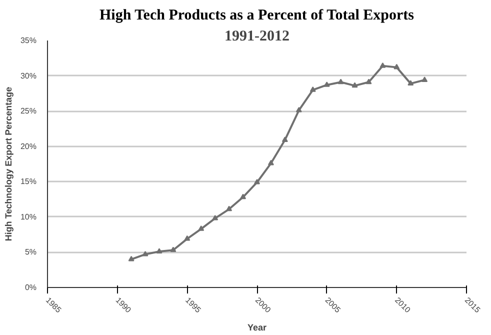 This screenshot has height=335, width=491. What do you see at coordinates (28, 75) in the screenshot?
I see `y-tick-label: 30%` at bounding box center [28, 75].